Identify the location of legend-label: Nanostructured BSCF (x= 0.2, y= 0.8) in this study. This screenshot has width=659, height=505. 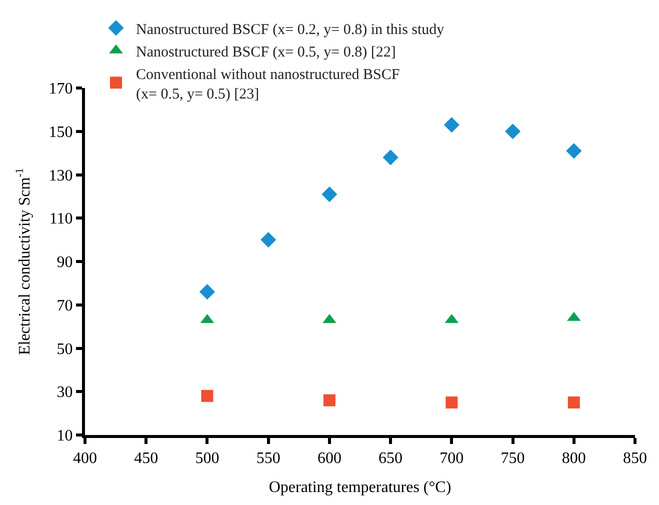
(290, 30).